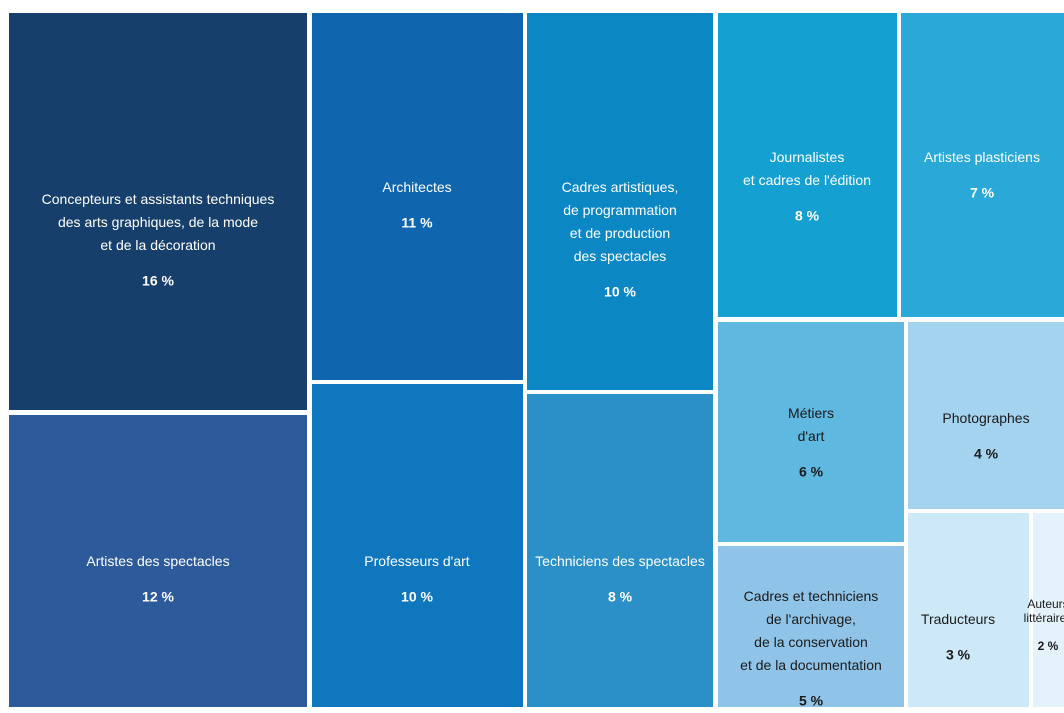 Image resolution: width=1064 pixels, height=713 pixels. Describe the element at coordinates (811, 701) in the screenshot. I see `value-label: 5 %` at that location.